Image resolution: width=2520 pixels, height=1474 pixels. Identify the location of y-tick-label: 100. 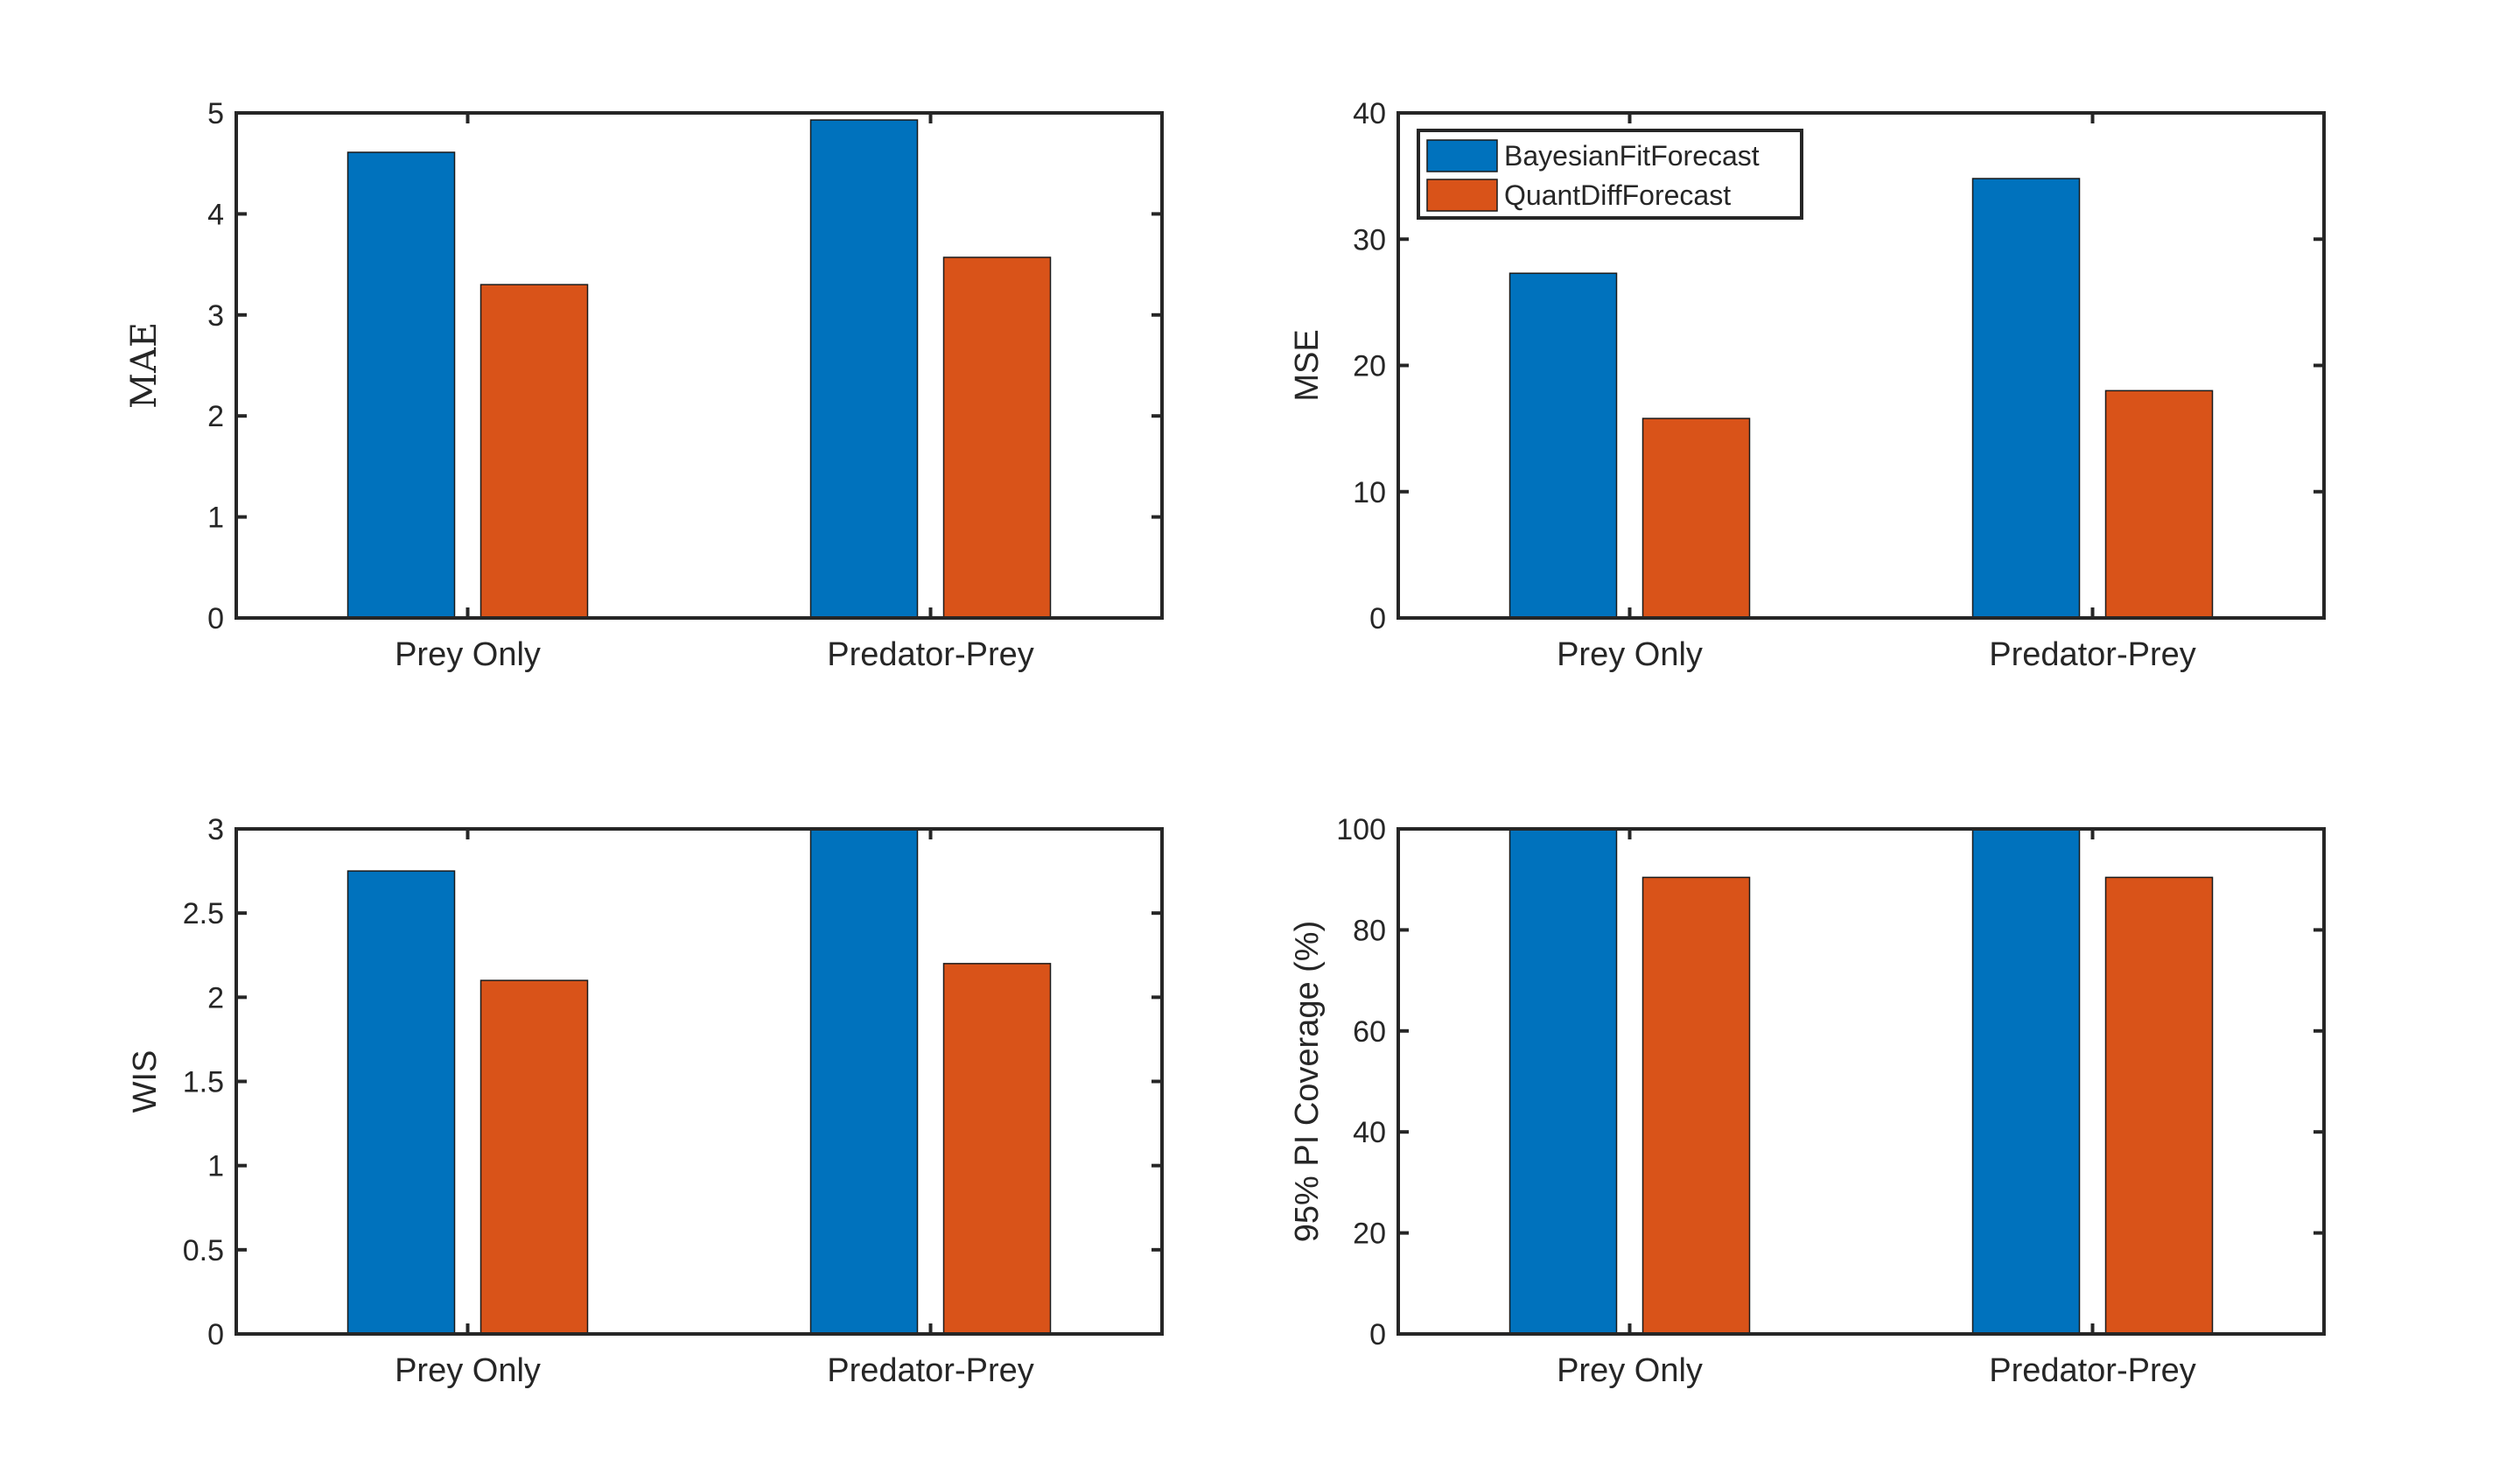
(1361, 829).